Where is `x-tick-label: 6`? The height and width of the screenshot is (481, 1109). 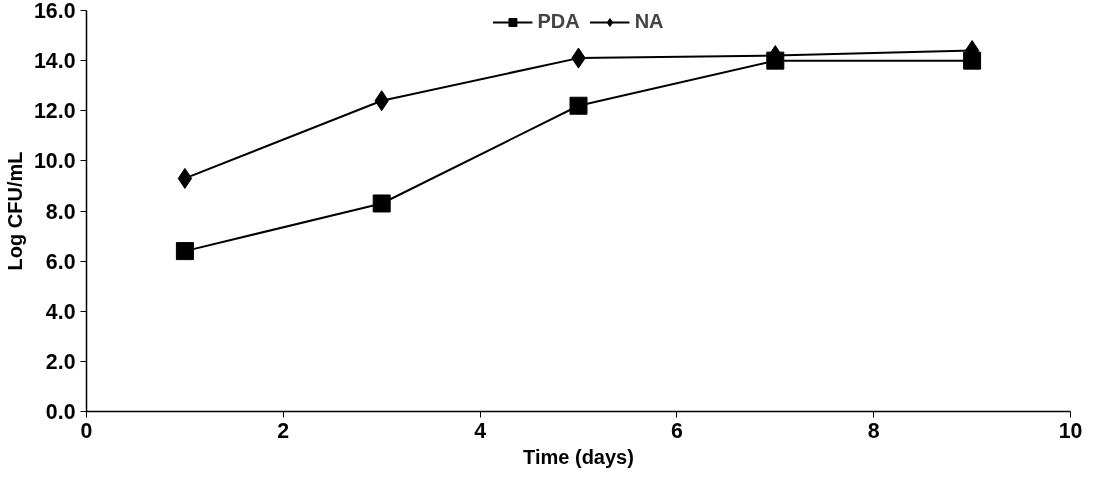
x-tick-label: 6 is located at coordinates (676, 430).